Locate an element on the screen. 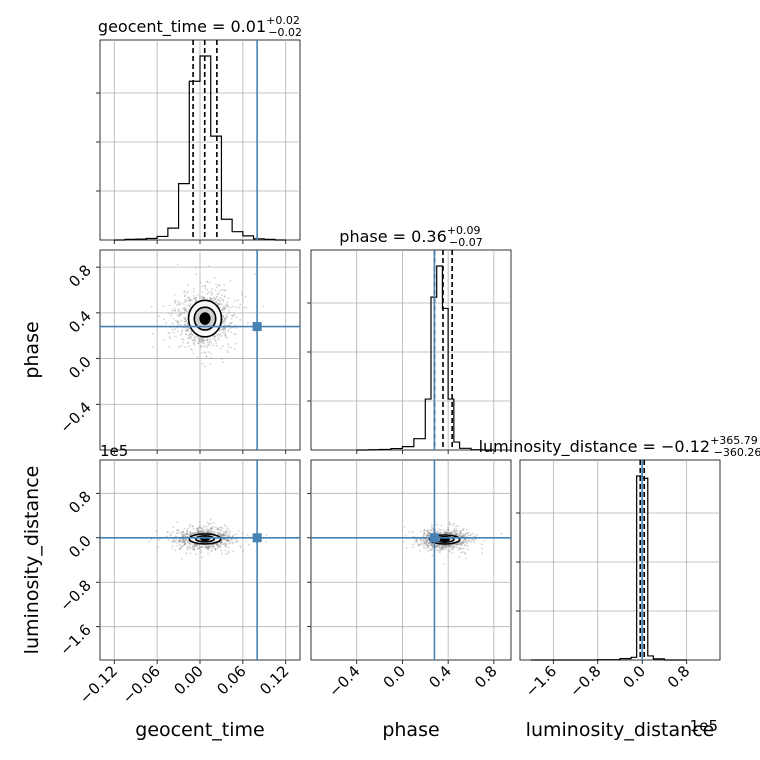 Image resolution: width=760 pixels, height=760 pixels. title-upper-error: +365.79 is located at coordinates (734, 440).